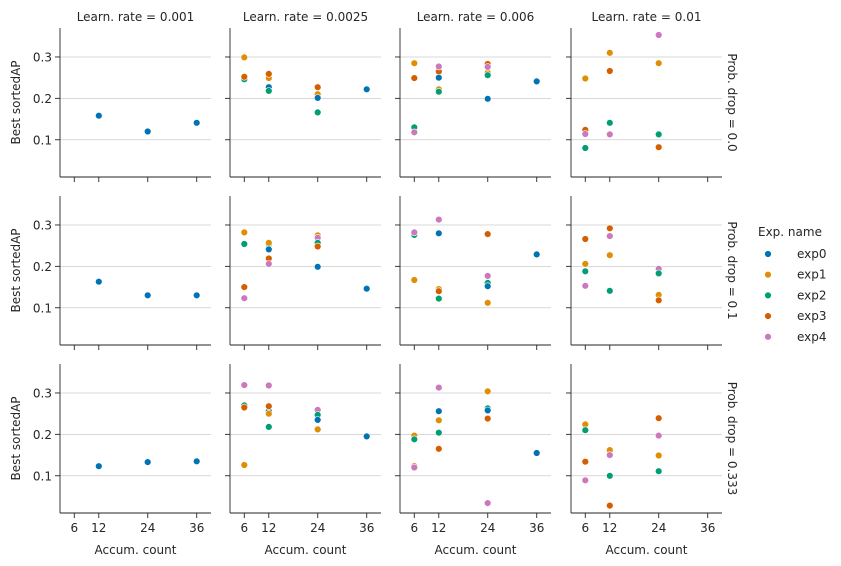 The image size is (841, 566). What do you see at coordinates (812, 295) in the screenshot?
I see `legend-label-exp2: exp2` at bounding box center [812, 295].